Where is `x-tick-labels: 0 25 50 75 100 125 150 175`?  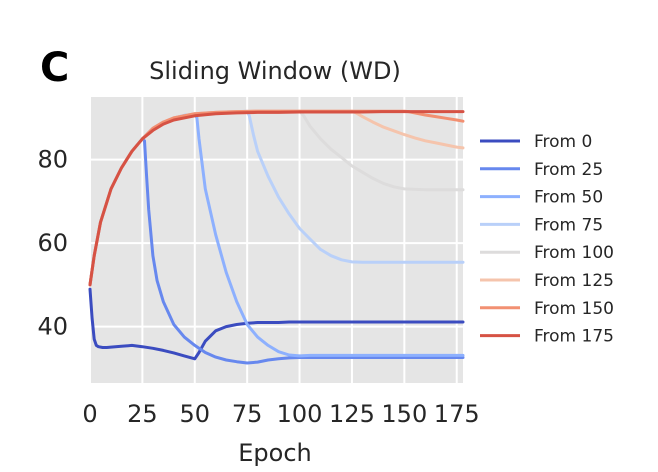
x-tick-labels: 0 25 50 75 100 125 150 175 is located at coordinates (280, 414).